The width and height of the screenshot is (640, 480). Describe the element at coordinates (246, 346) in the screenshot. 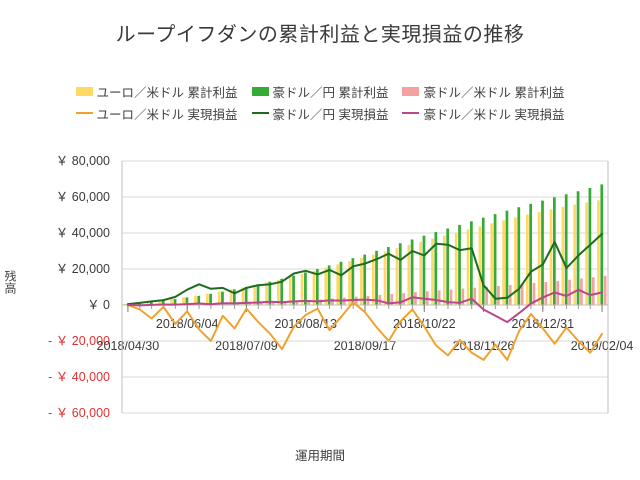

I see `x-axis-tick-label: 2018/07/09` at that location.